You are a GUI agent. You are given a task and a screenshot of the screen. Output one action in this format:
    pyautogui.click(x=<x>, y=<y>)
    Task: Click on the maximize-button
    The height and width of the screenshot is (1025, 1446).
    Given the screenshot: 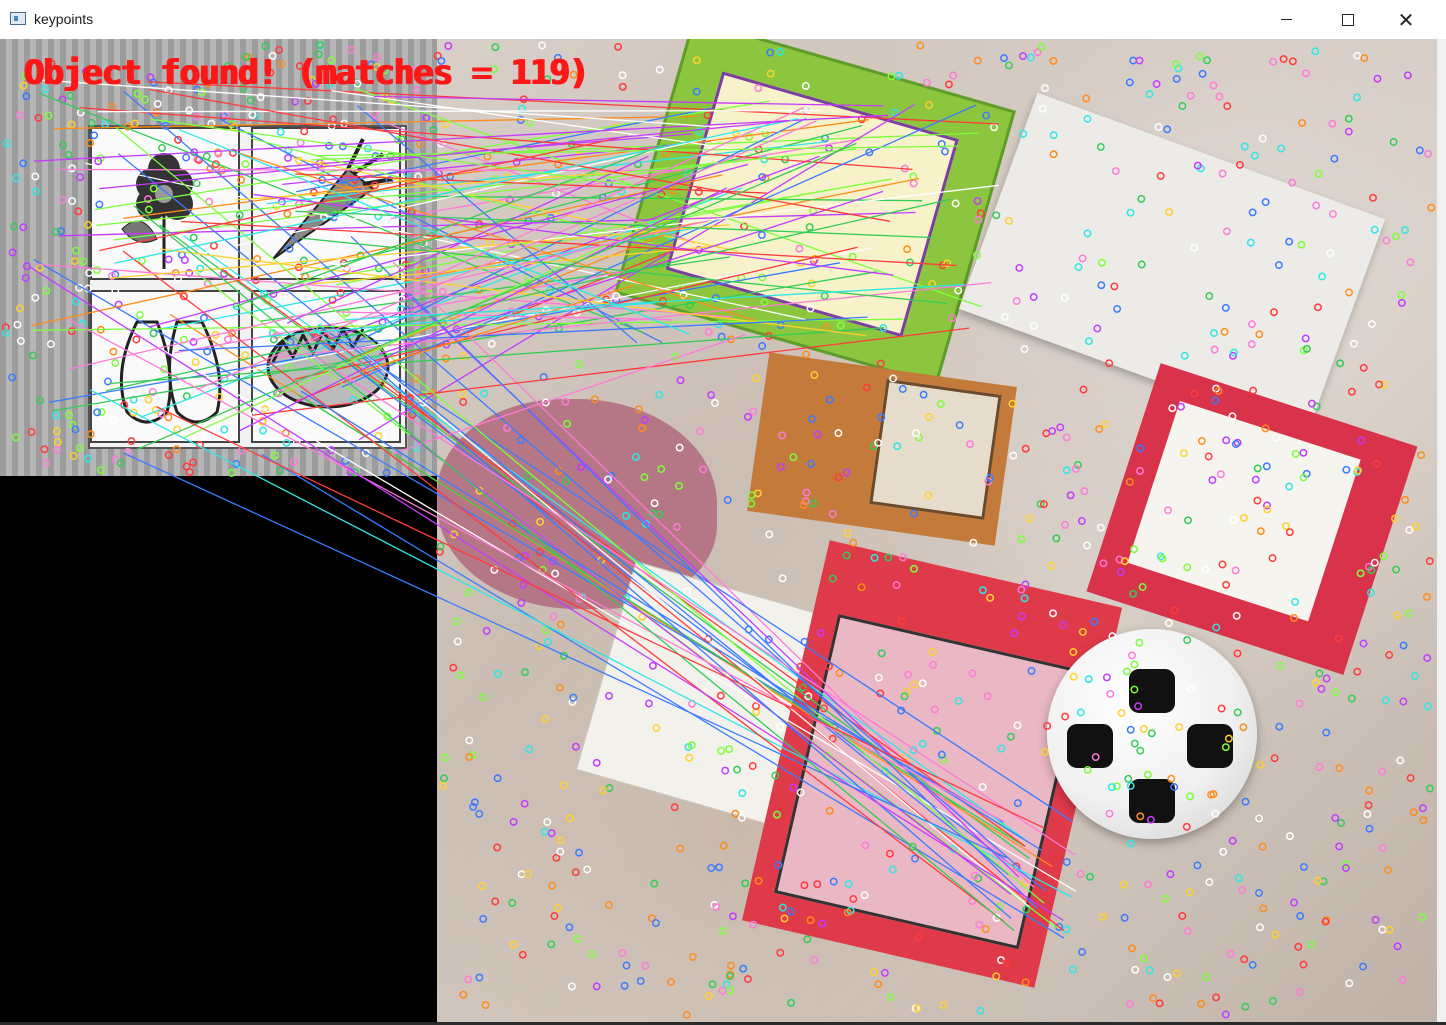 What is the action you would take?
    pyautogui.click(x=1348, y=19)
    